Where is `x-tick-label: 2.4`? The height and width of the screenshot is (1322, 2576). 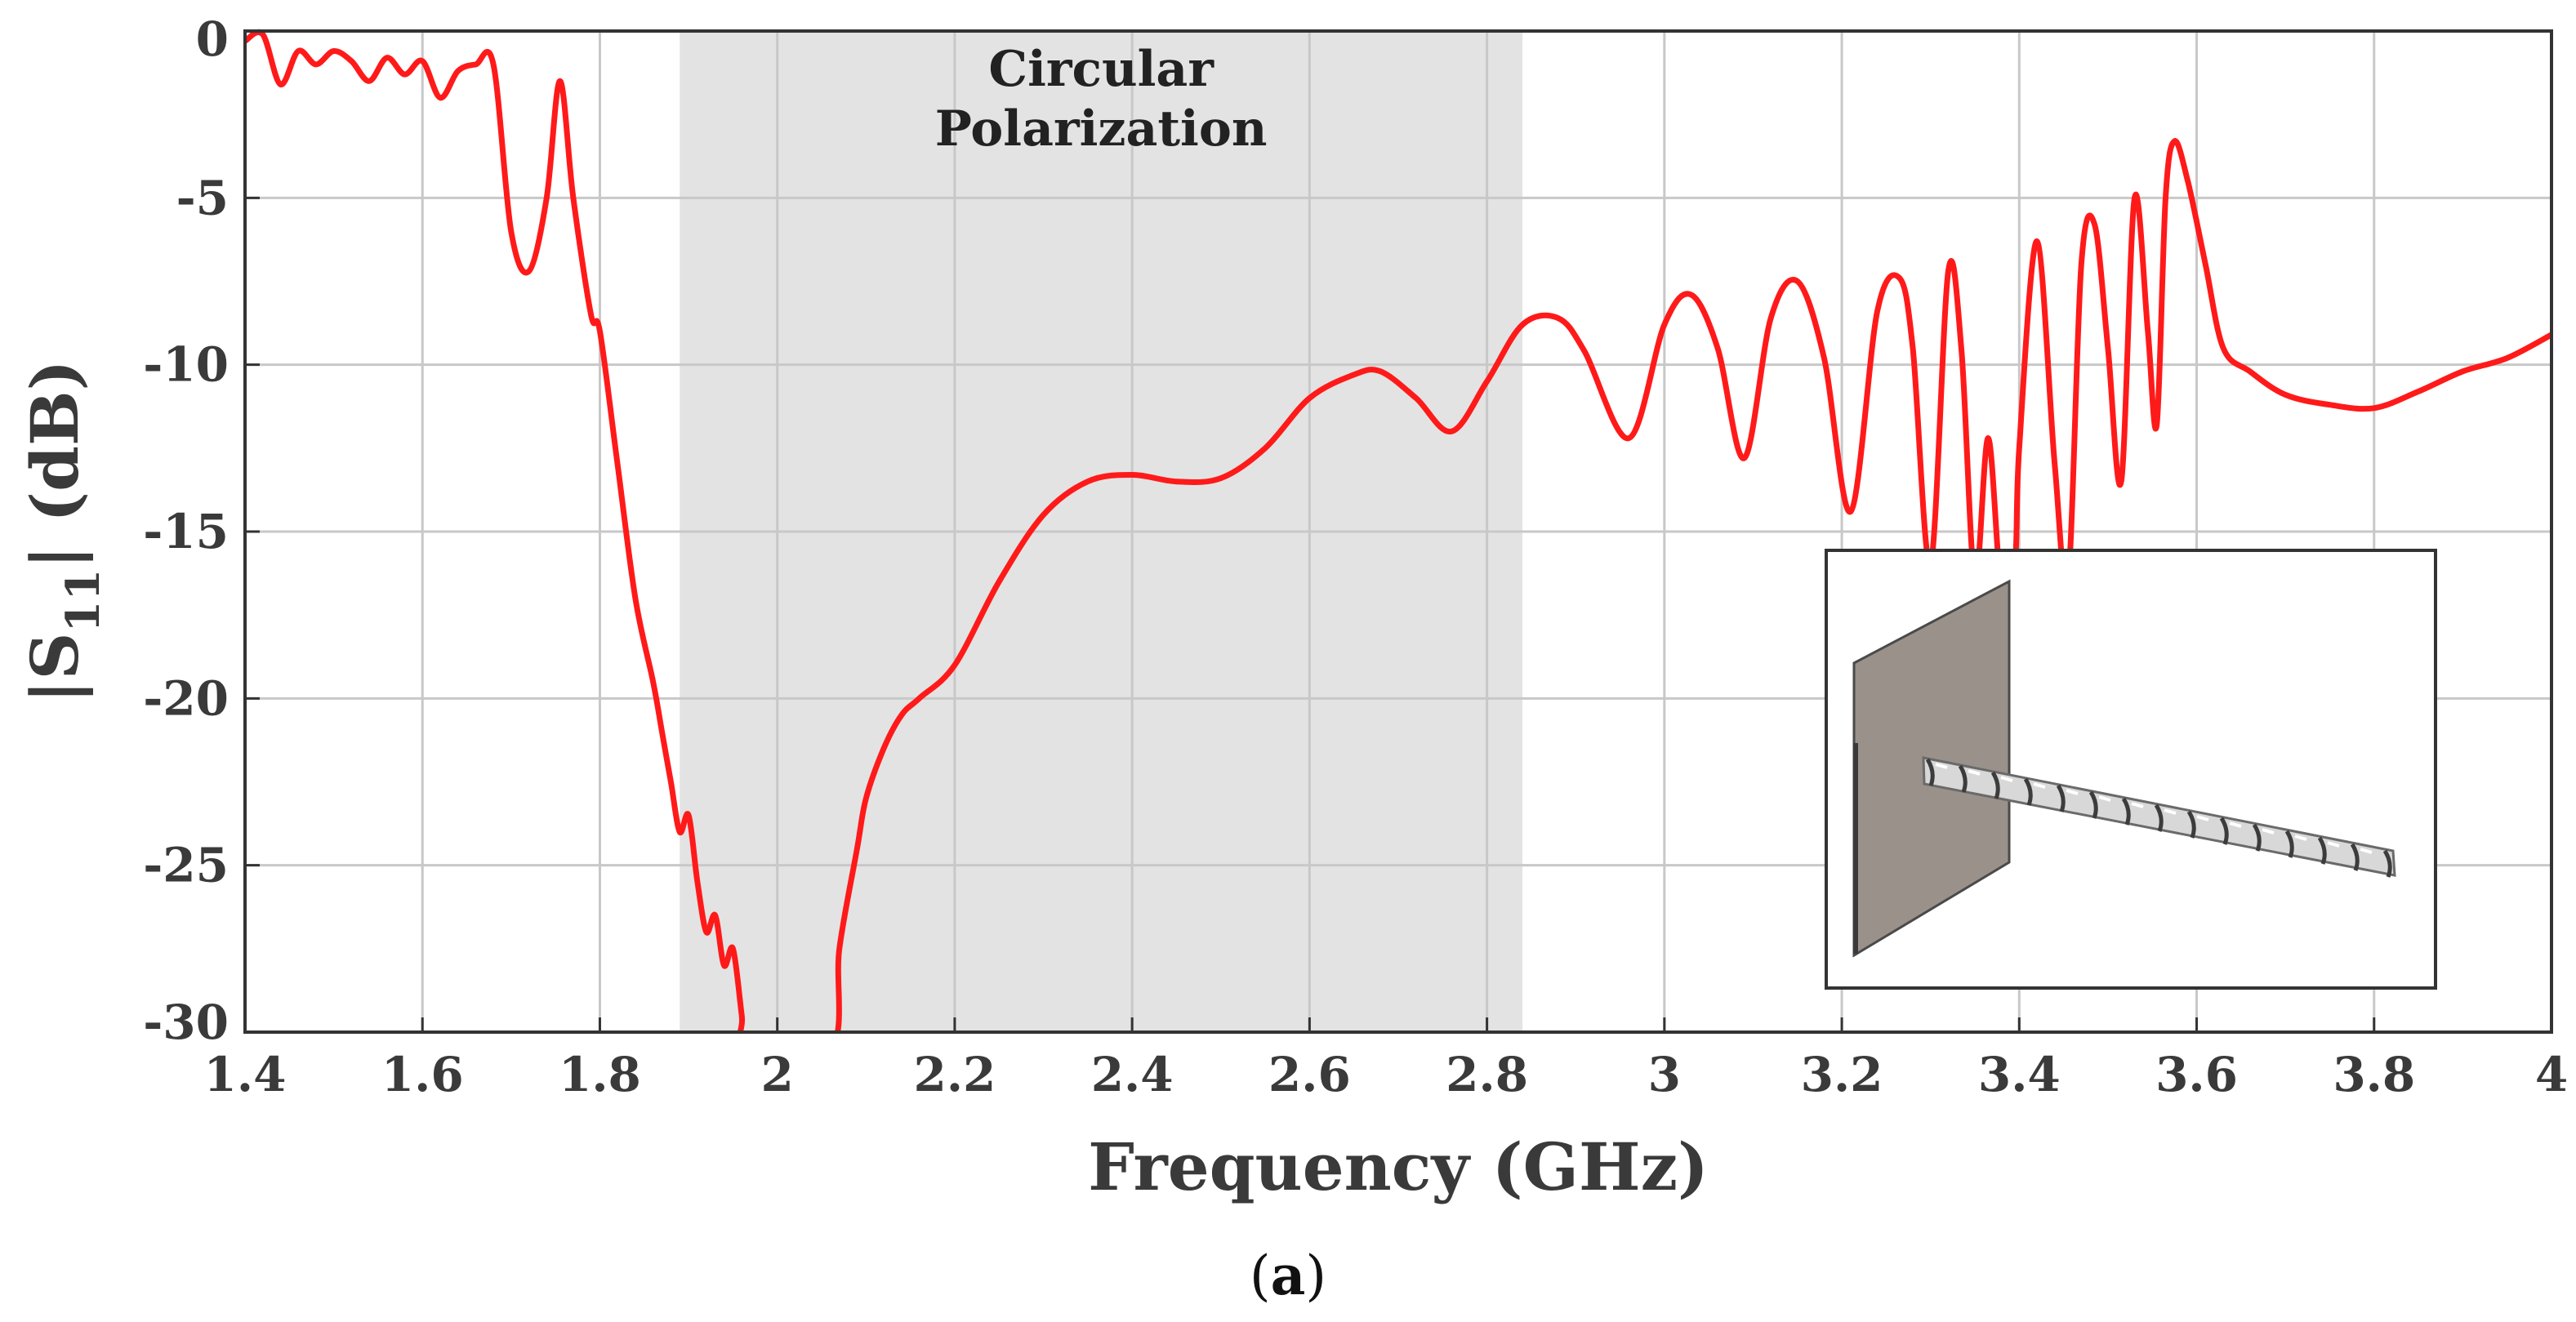 x-tick-label: 2.4 is located at coordinates (1132, 1074).